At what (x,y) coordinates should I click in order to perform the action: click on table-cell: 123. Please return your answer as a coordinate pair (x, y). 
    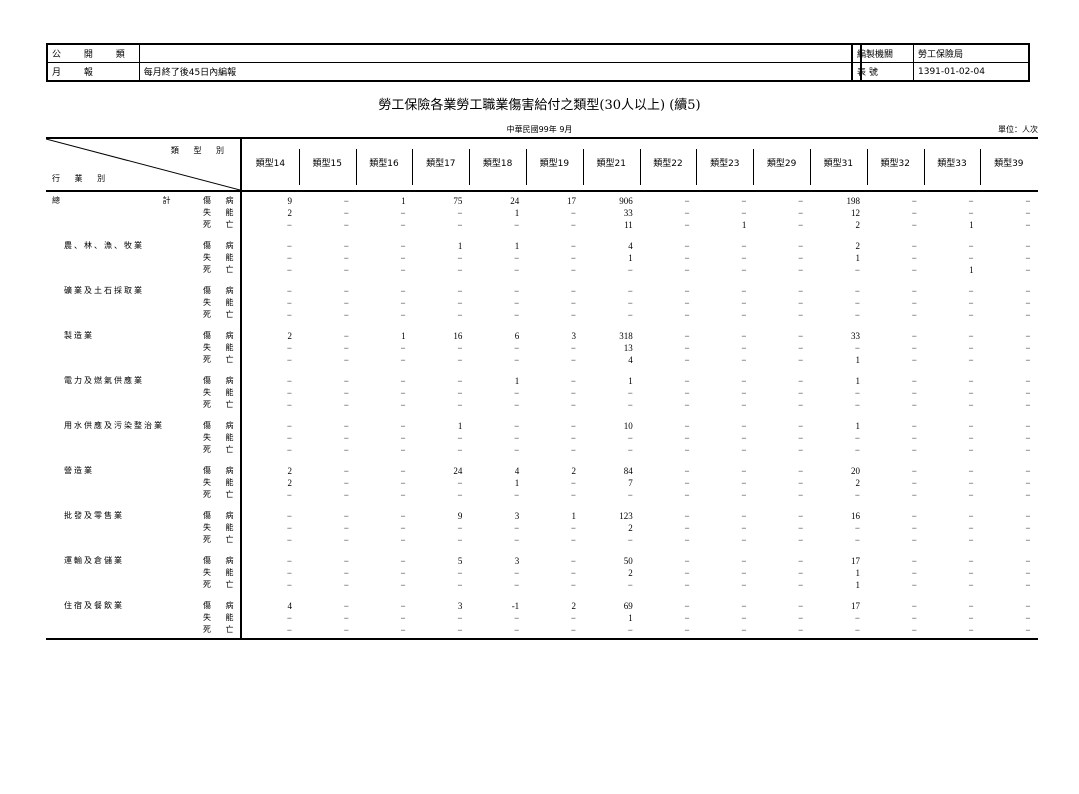
    Looking at the image, I should click on (626, 516).